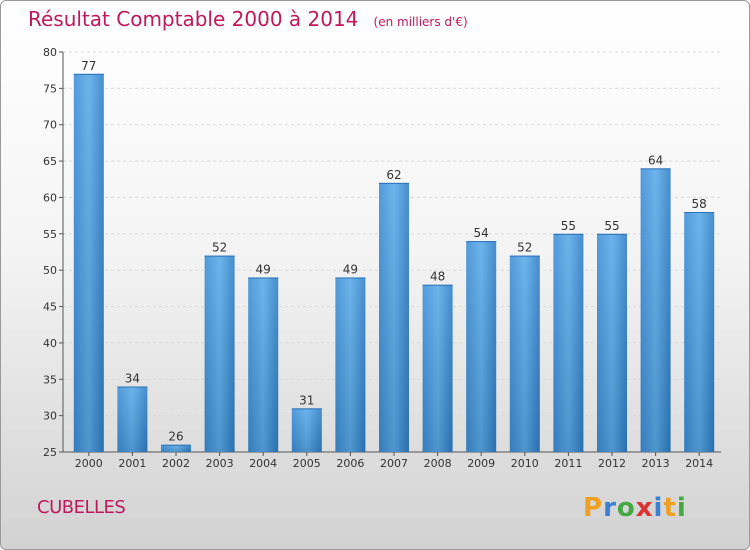 This screenshot has width=750, height=550. What do you see at coordinates (176, 448) in the screenshot?
I see `bar-shade-2002` at bounding box center [176, 448].